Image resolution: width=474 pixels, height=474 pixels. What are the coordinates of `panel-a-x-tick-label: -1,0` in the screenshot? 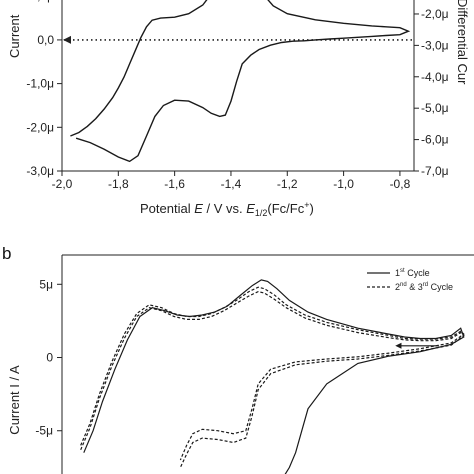 It's located at (343, 184).